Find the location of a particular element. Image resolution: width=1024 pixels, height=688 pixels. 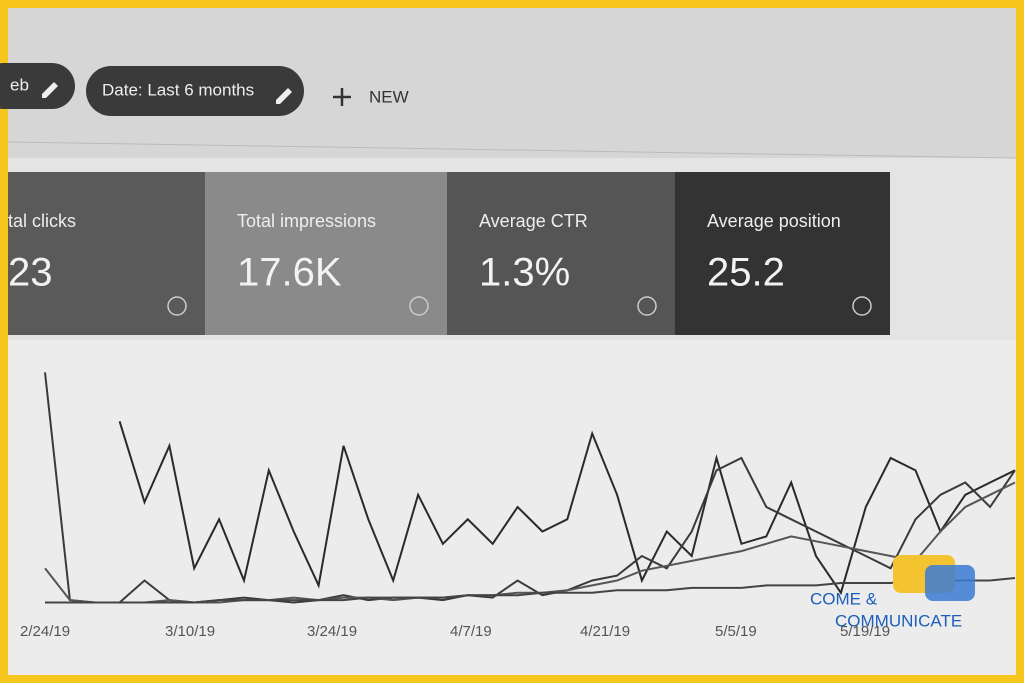

new-button: NEW is located at coordinates (371, 96).